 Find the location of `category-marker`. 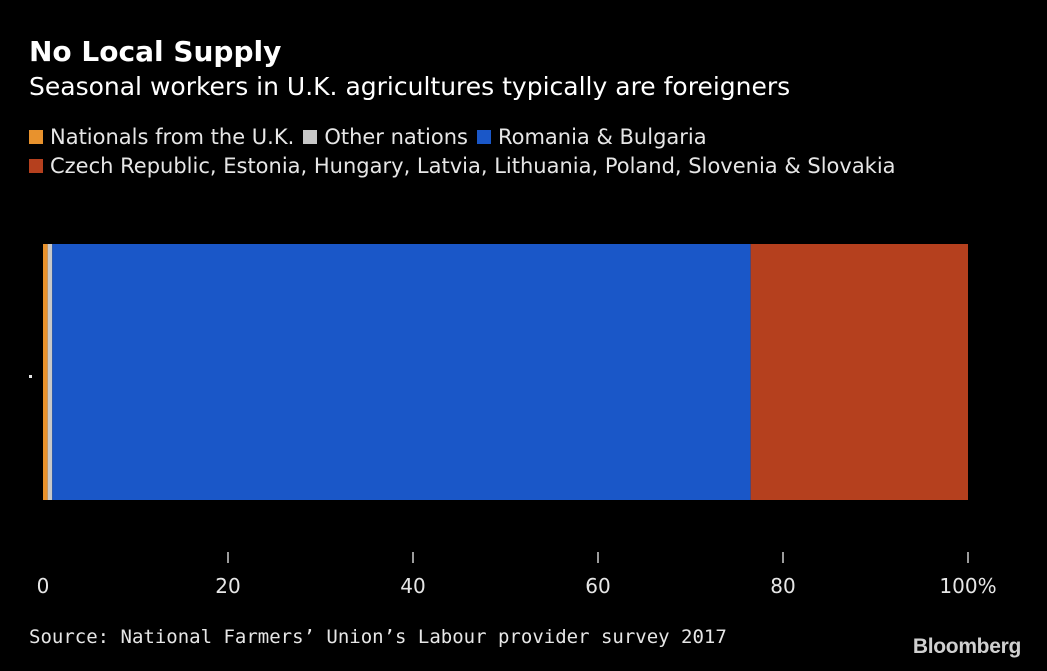

category-marker is located at coordinates (30, 376).